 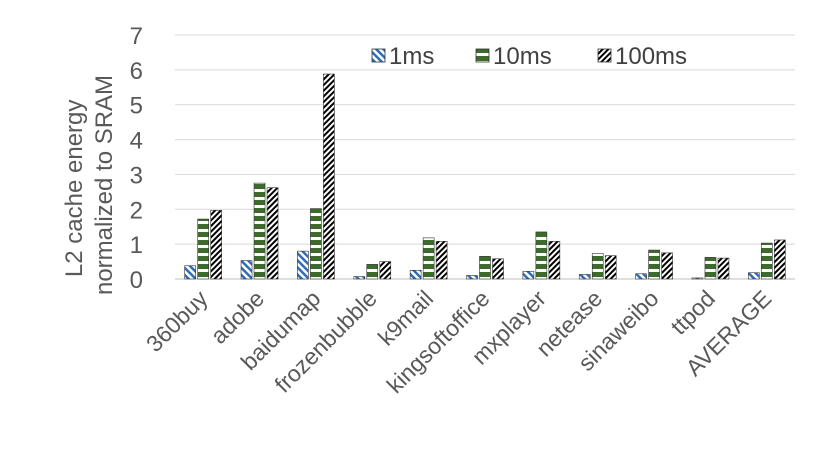 What do you see at coordinates (246, 270) in the screenshot?
I see `bar-1ms-adobe` at bounding box center [246, 270].